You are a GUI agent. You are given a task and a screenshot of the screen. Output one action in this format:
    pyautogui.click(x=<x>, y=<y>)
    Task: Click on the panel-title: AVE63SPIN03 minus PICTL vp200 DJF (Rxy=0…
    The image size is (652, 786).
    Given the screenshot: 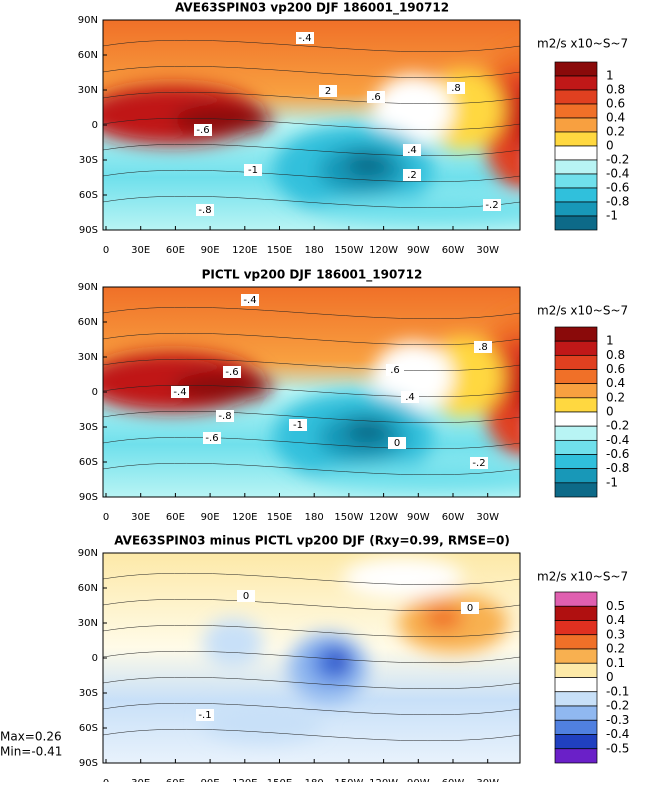 What is the action you would take?
    pyautogui.click(x=312, y=541)
    